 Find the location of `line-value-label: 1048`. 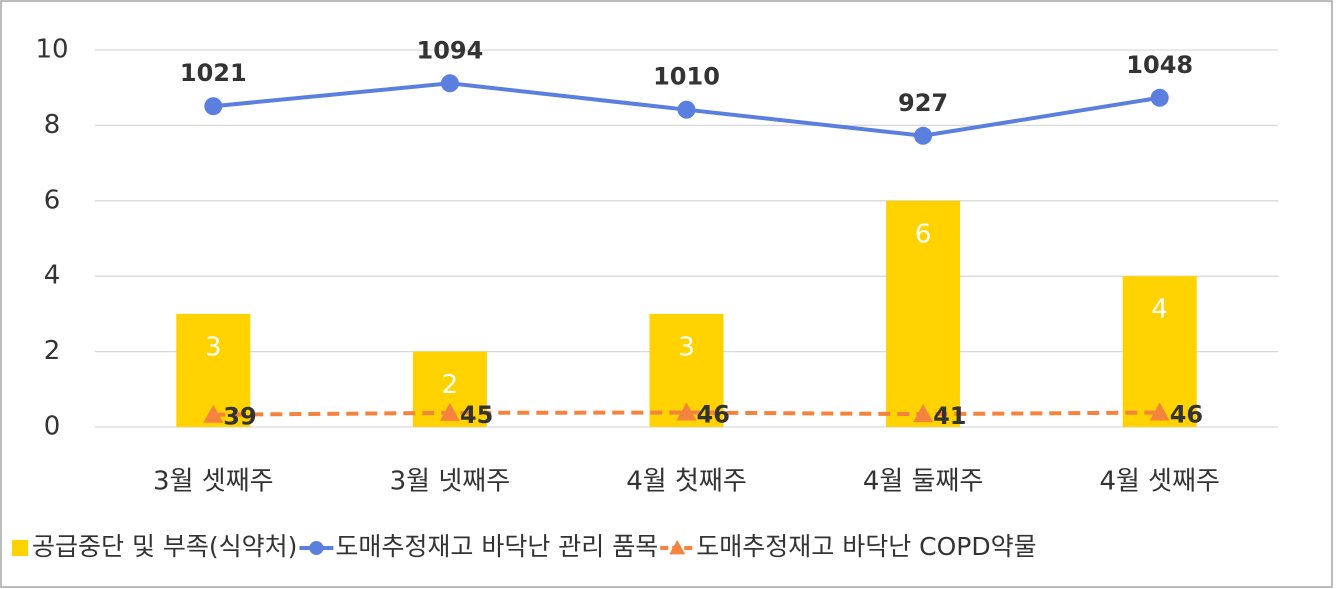

line-value-label: 1048 is located at coordinates (1159, 65).